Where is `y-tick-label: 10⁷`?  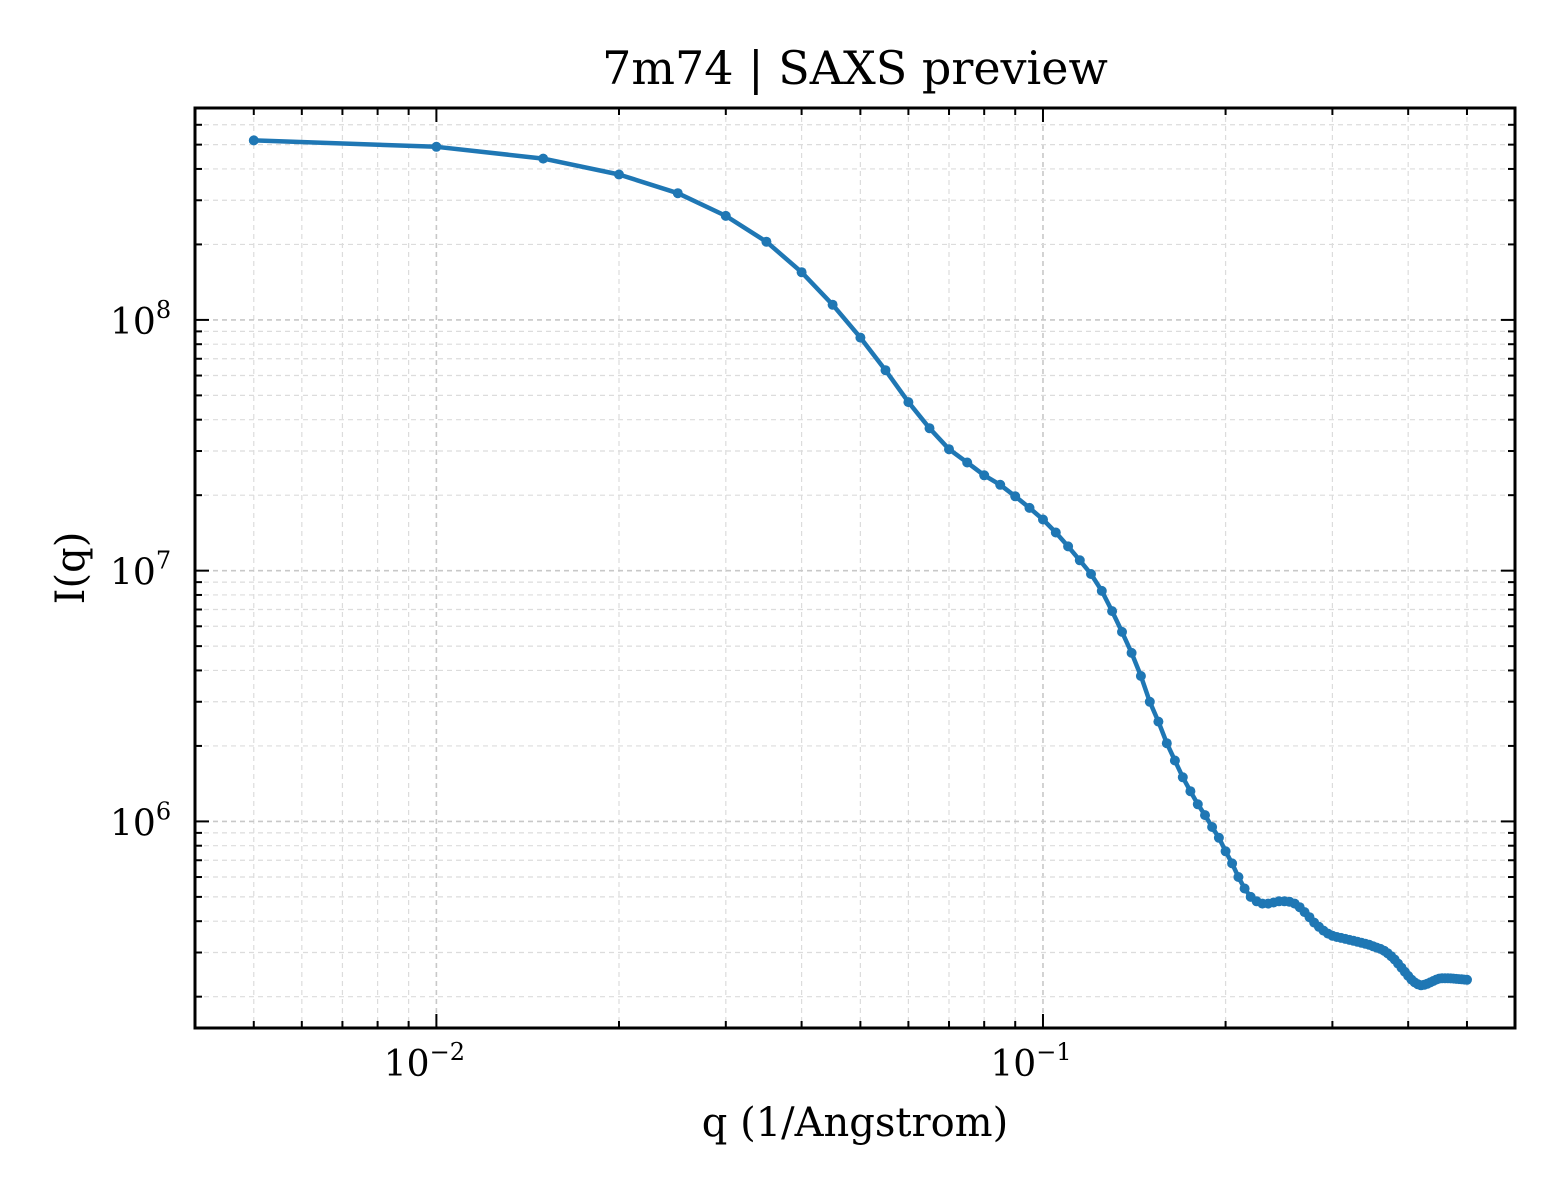
y-tick-label: 10⁷ is located at coordinates (140, 570).